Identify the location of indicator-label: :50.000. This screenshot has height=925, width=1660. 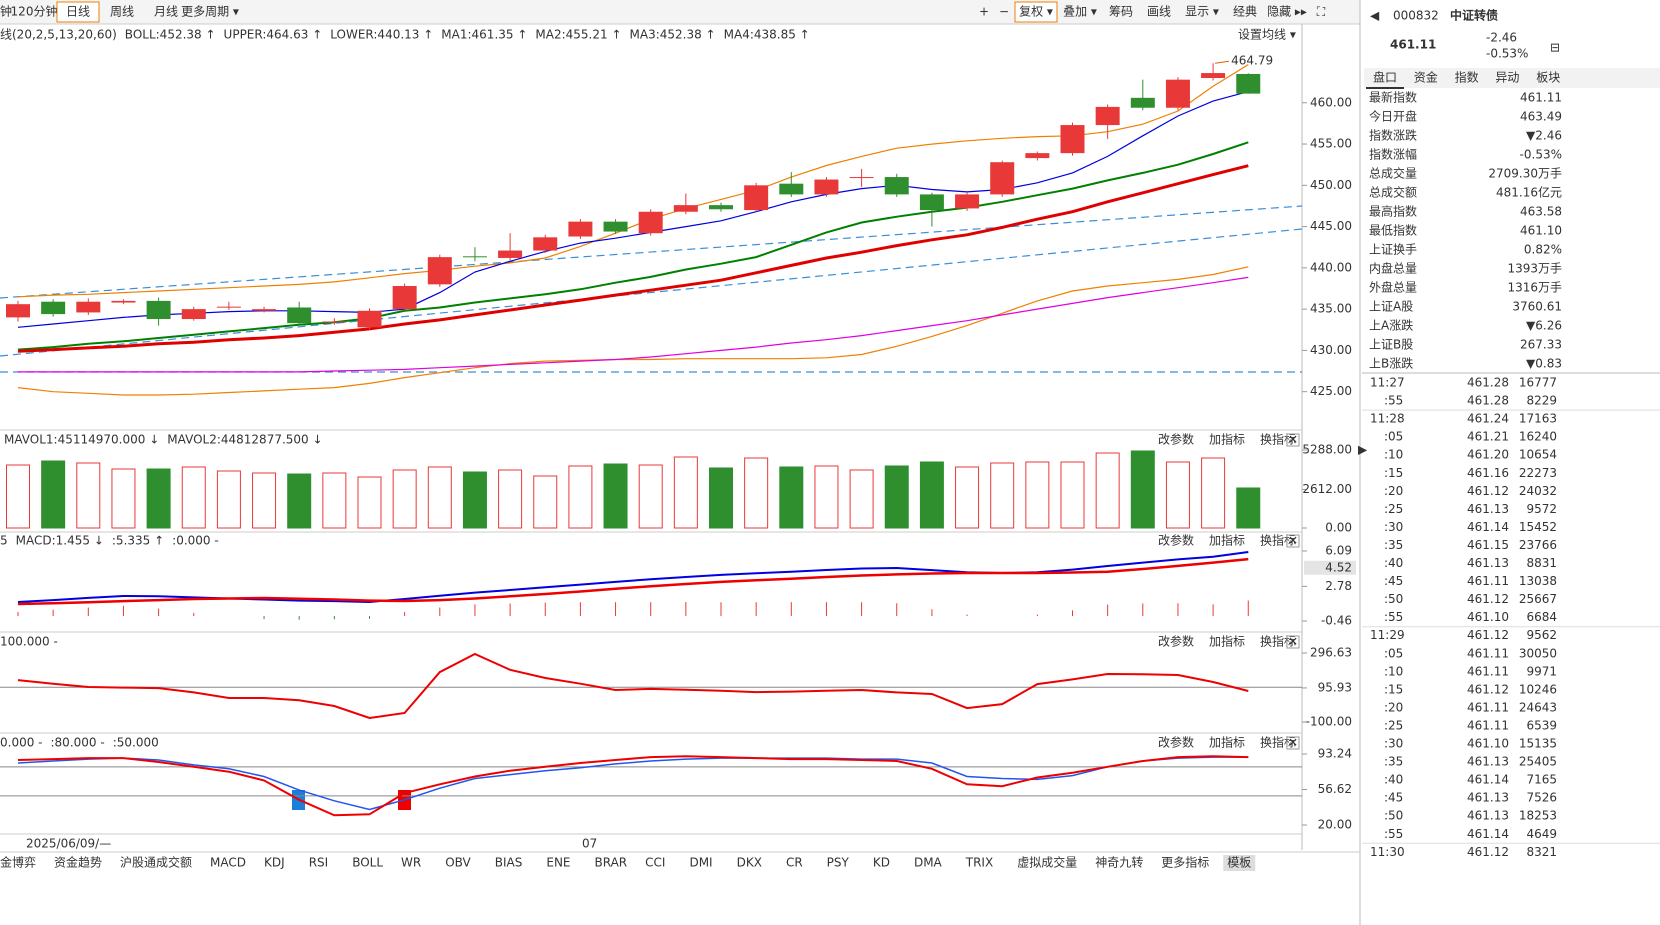
(136, 743).